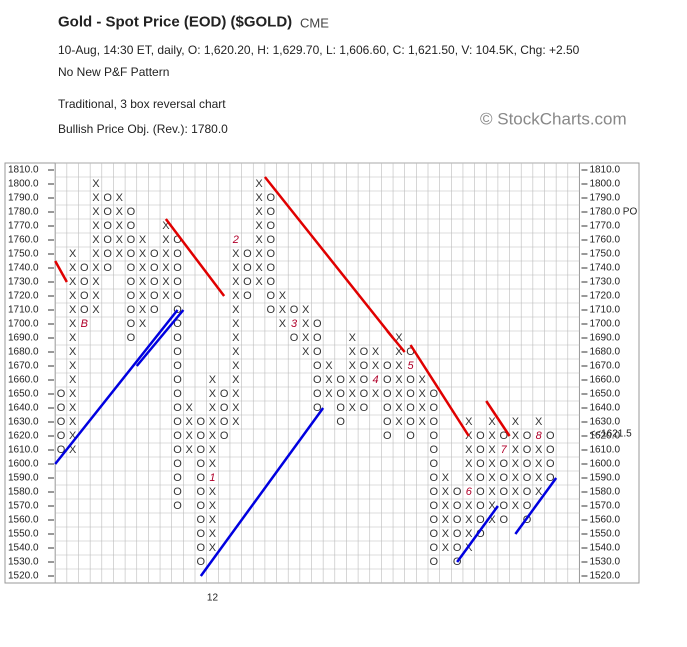 The width and height of the screenshot is (687, 647). What do you see at coordinates (23, 282) in the screenshot?
I see `y-tick-label: 1730.0` at bounding box center [23, 282].